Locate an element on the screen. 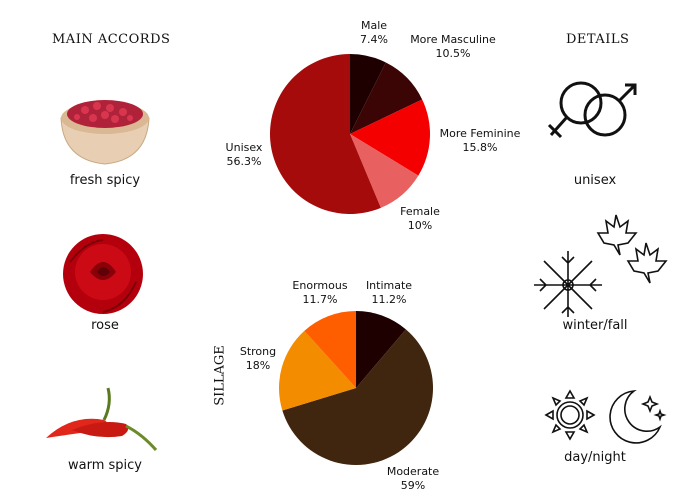  snowflake-maple-leaf-icon is located at coordinates (601, 265).